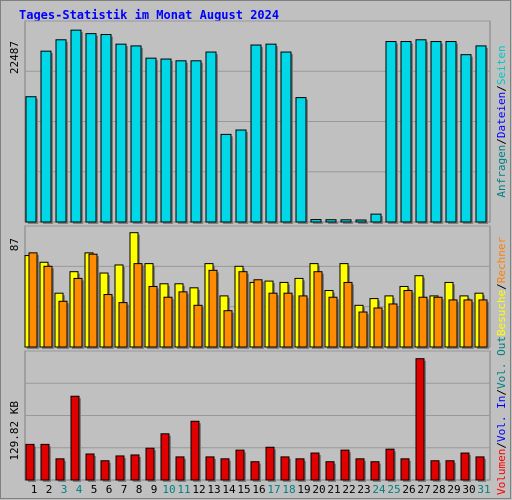 The width and height of the screenshot is (512, 500). Describe the element at coordinates (501, 472) in the screenshot. I see `right-label-part: Volumen` at that location.